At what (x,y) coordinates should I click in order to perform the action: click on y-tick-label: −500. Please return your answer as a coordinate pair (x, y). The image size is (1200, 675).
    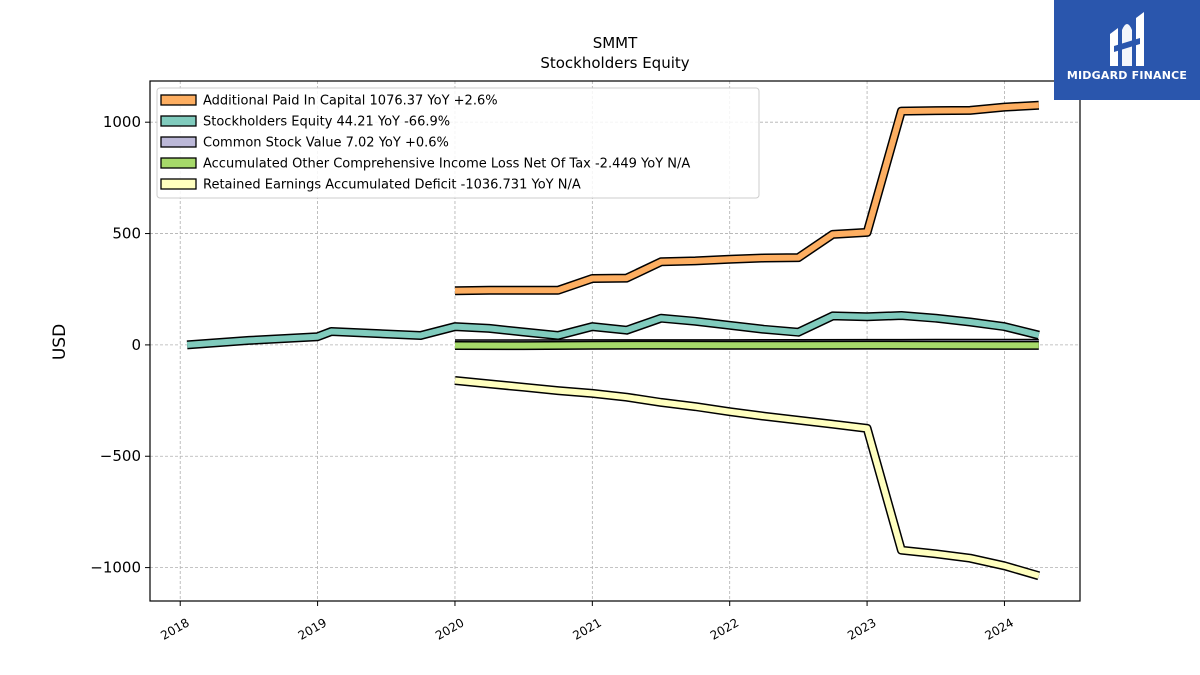
    Looking at the image, I should click on (120, 456).